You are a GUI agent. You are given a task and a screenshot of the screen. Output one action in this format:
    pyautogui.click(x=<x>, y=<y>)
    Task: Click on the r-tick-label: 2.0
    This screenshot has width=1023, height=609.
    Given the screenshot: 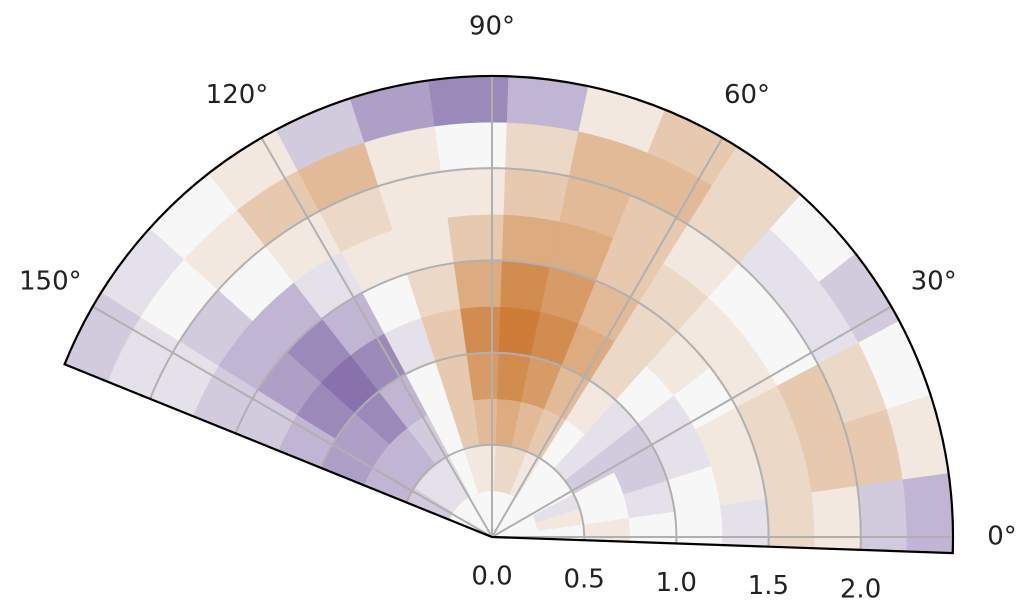 What is the action you would take?
    pyautogui.click(x=860, y=589)
    